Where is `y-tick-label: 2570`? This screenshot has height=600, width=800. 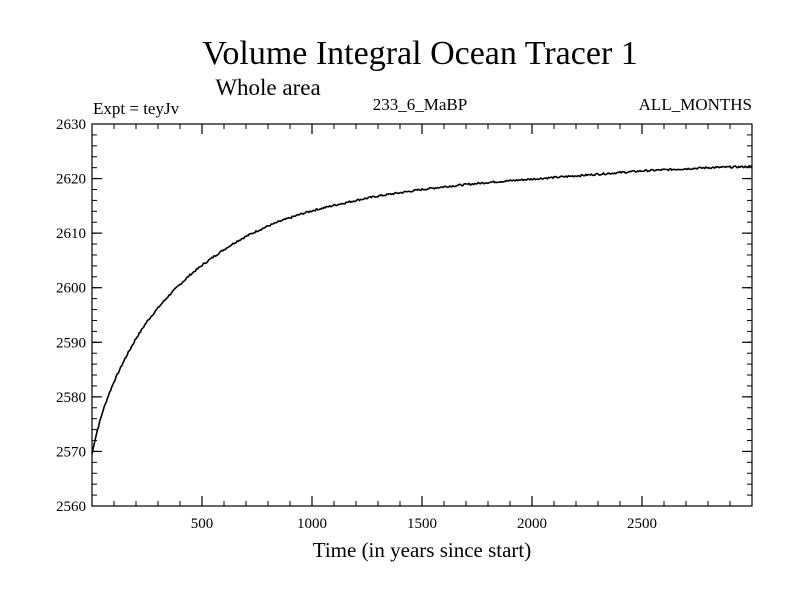
y-tick-label: 2570 is located at coordinates (71, 452).